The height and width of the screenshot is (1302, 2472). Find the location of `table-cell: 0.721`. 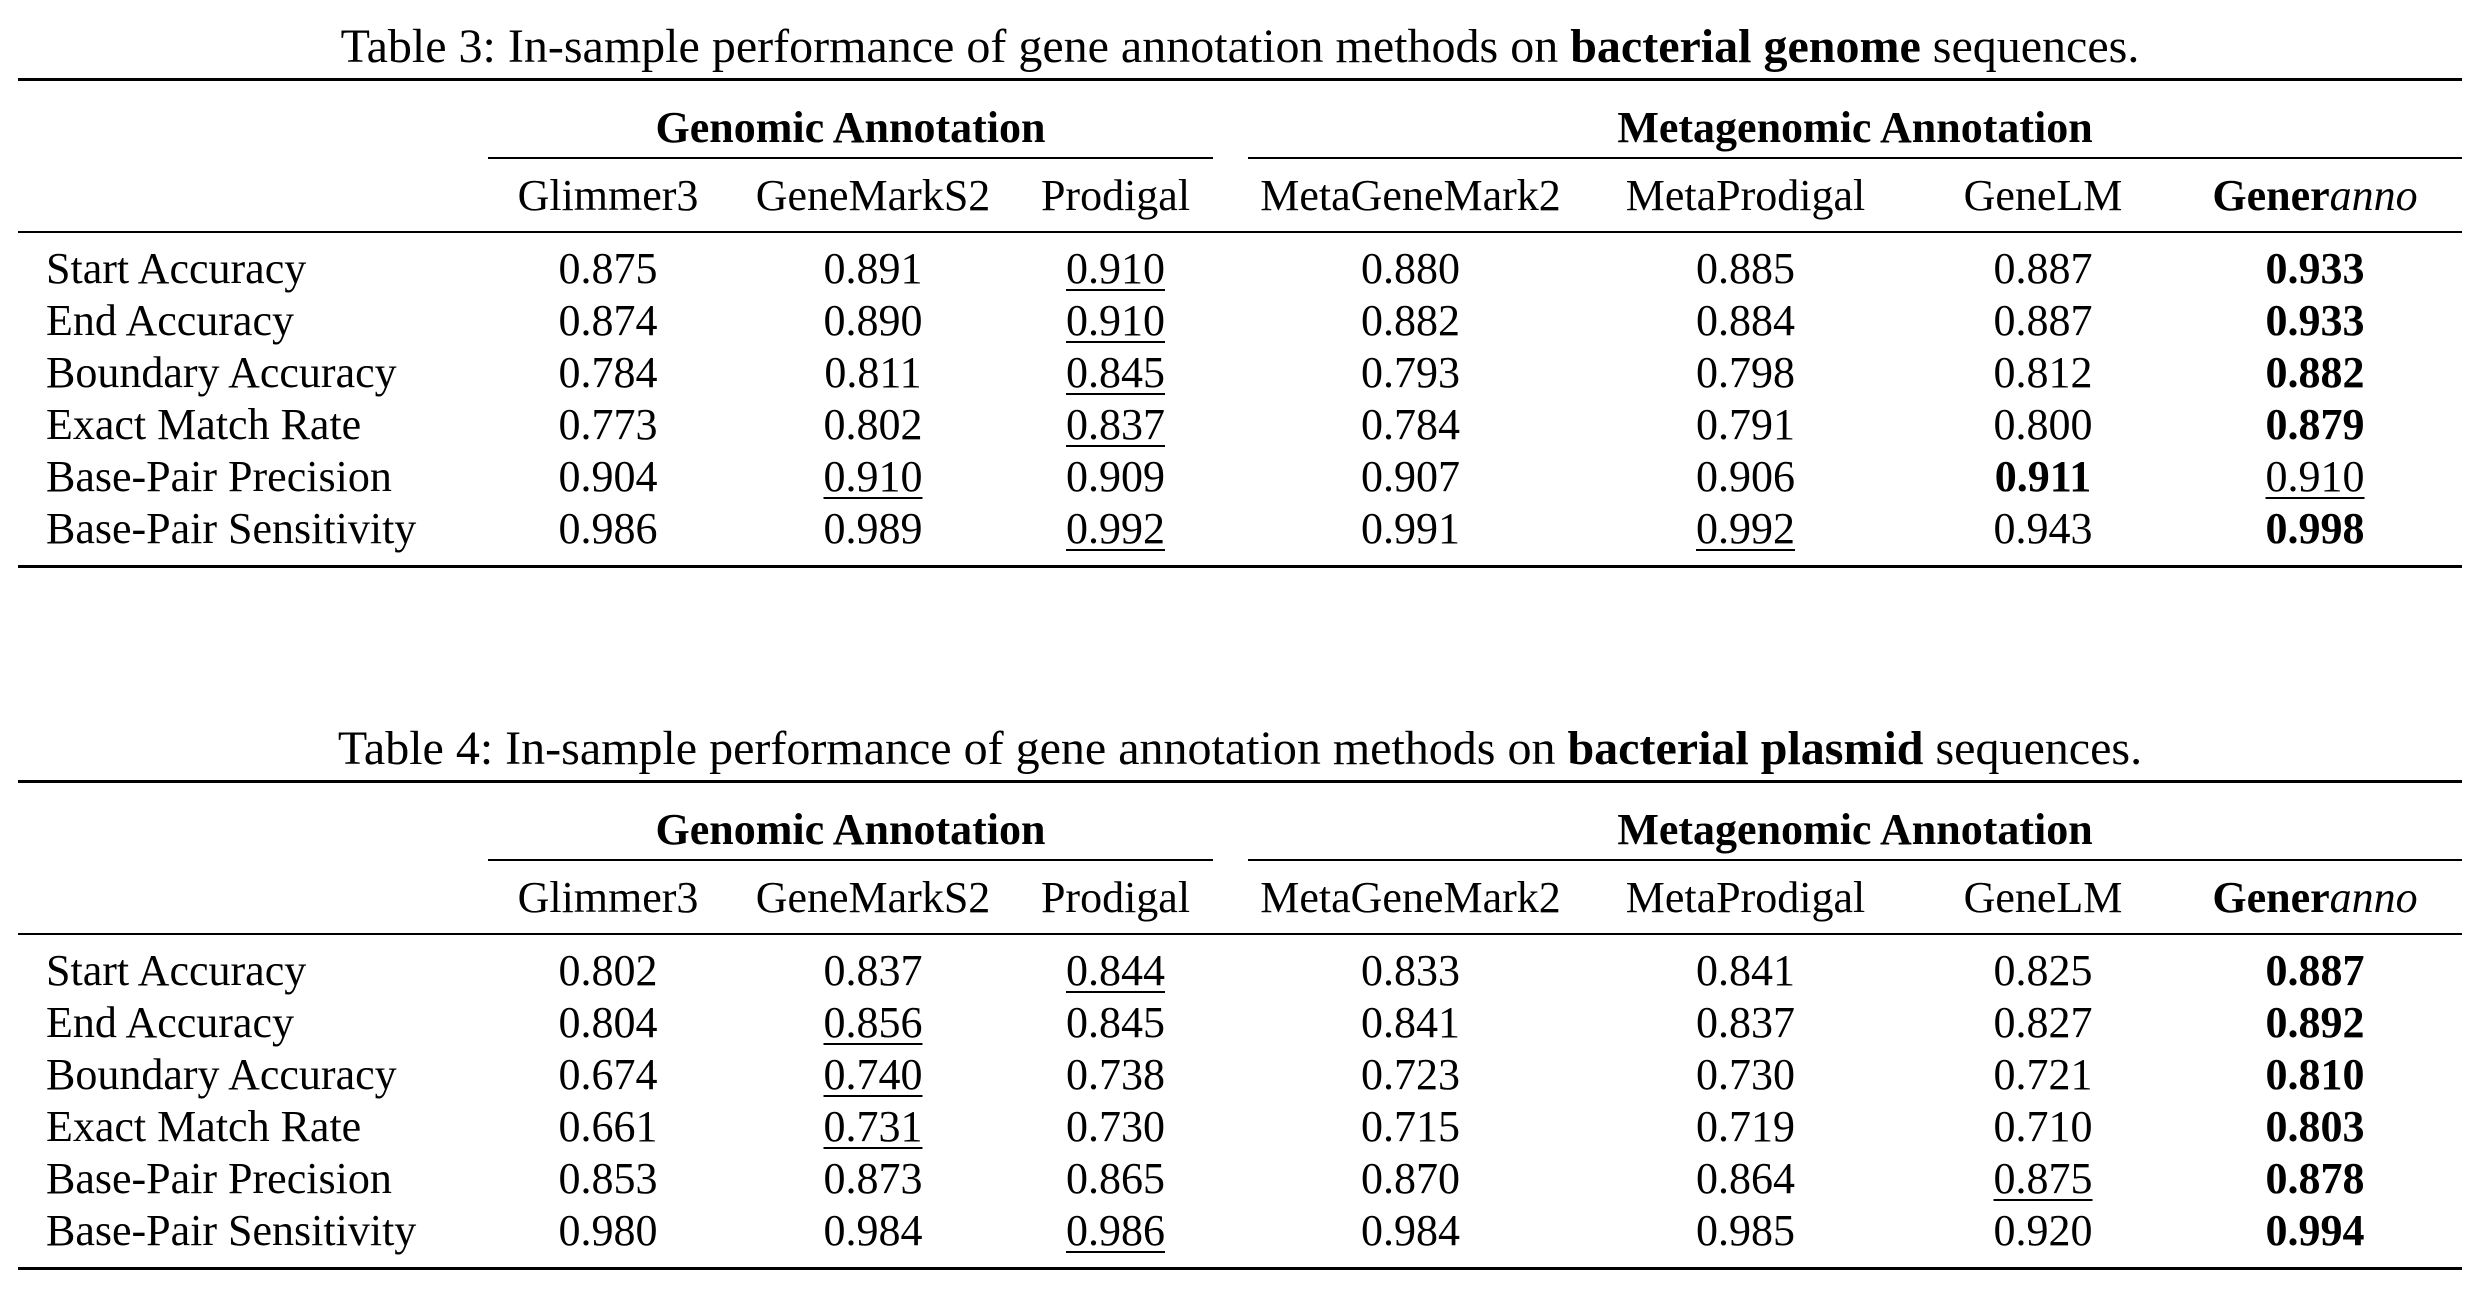

table-cell: 0.721 is located at coordinates (2043, 1075).